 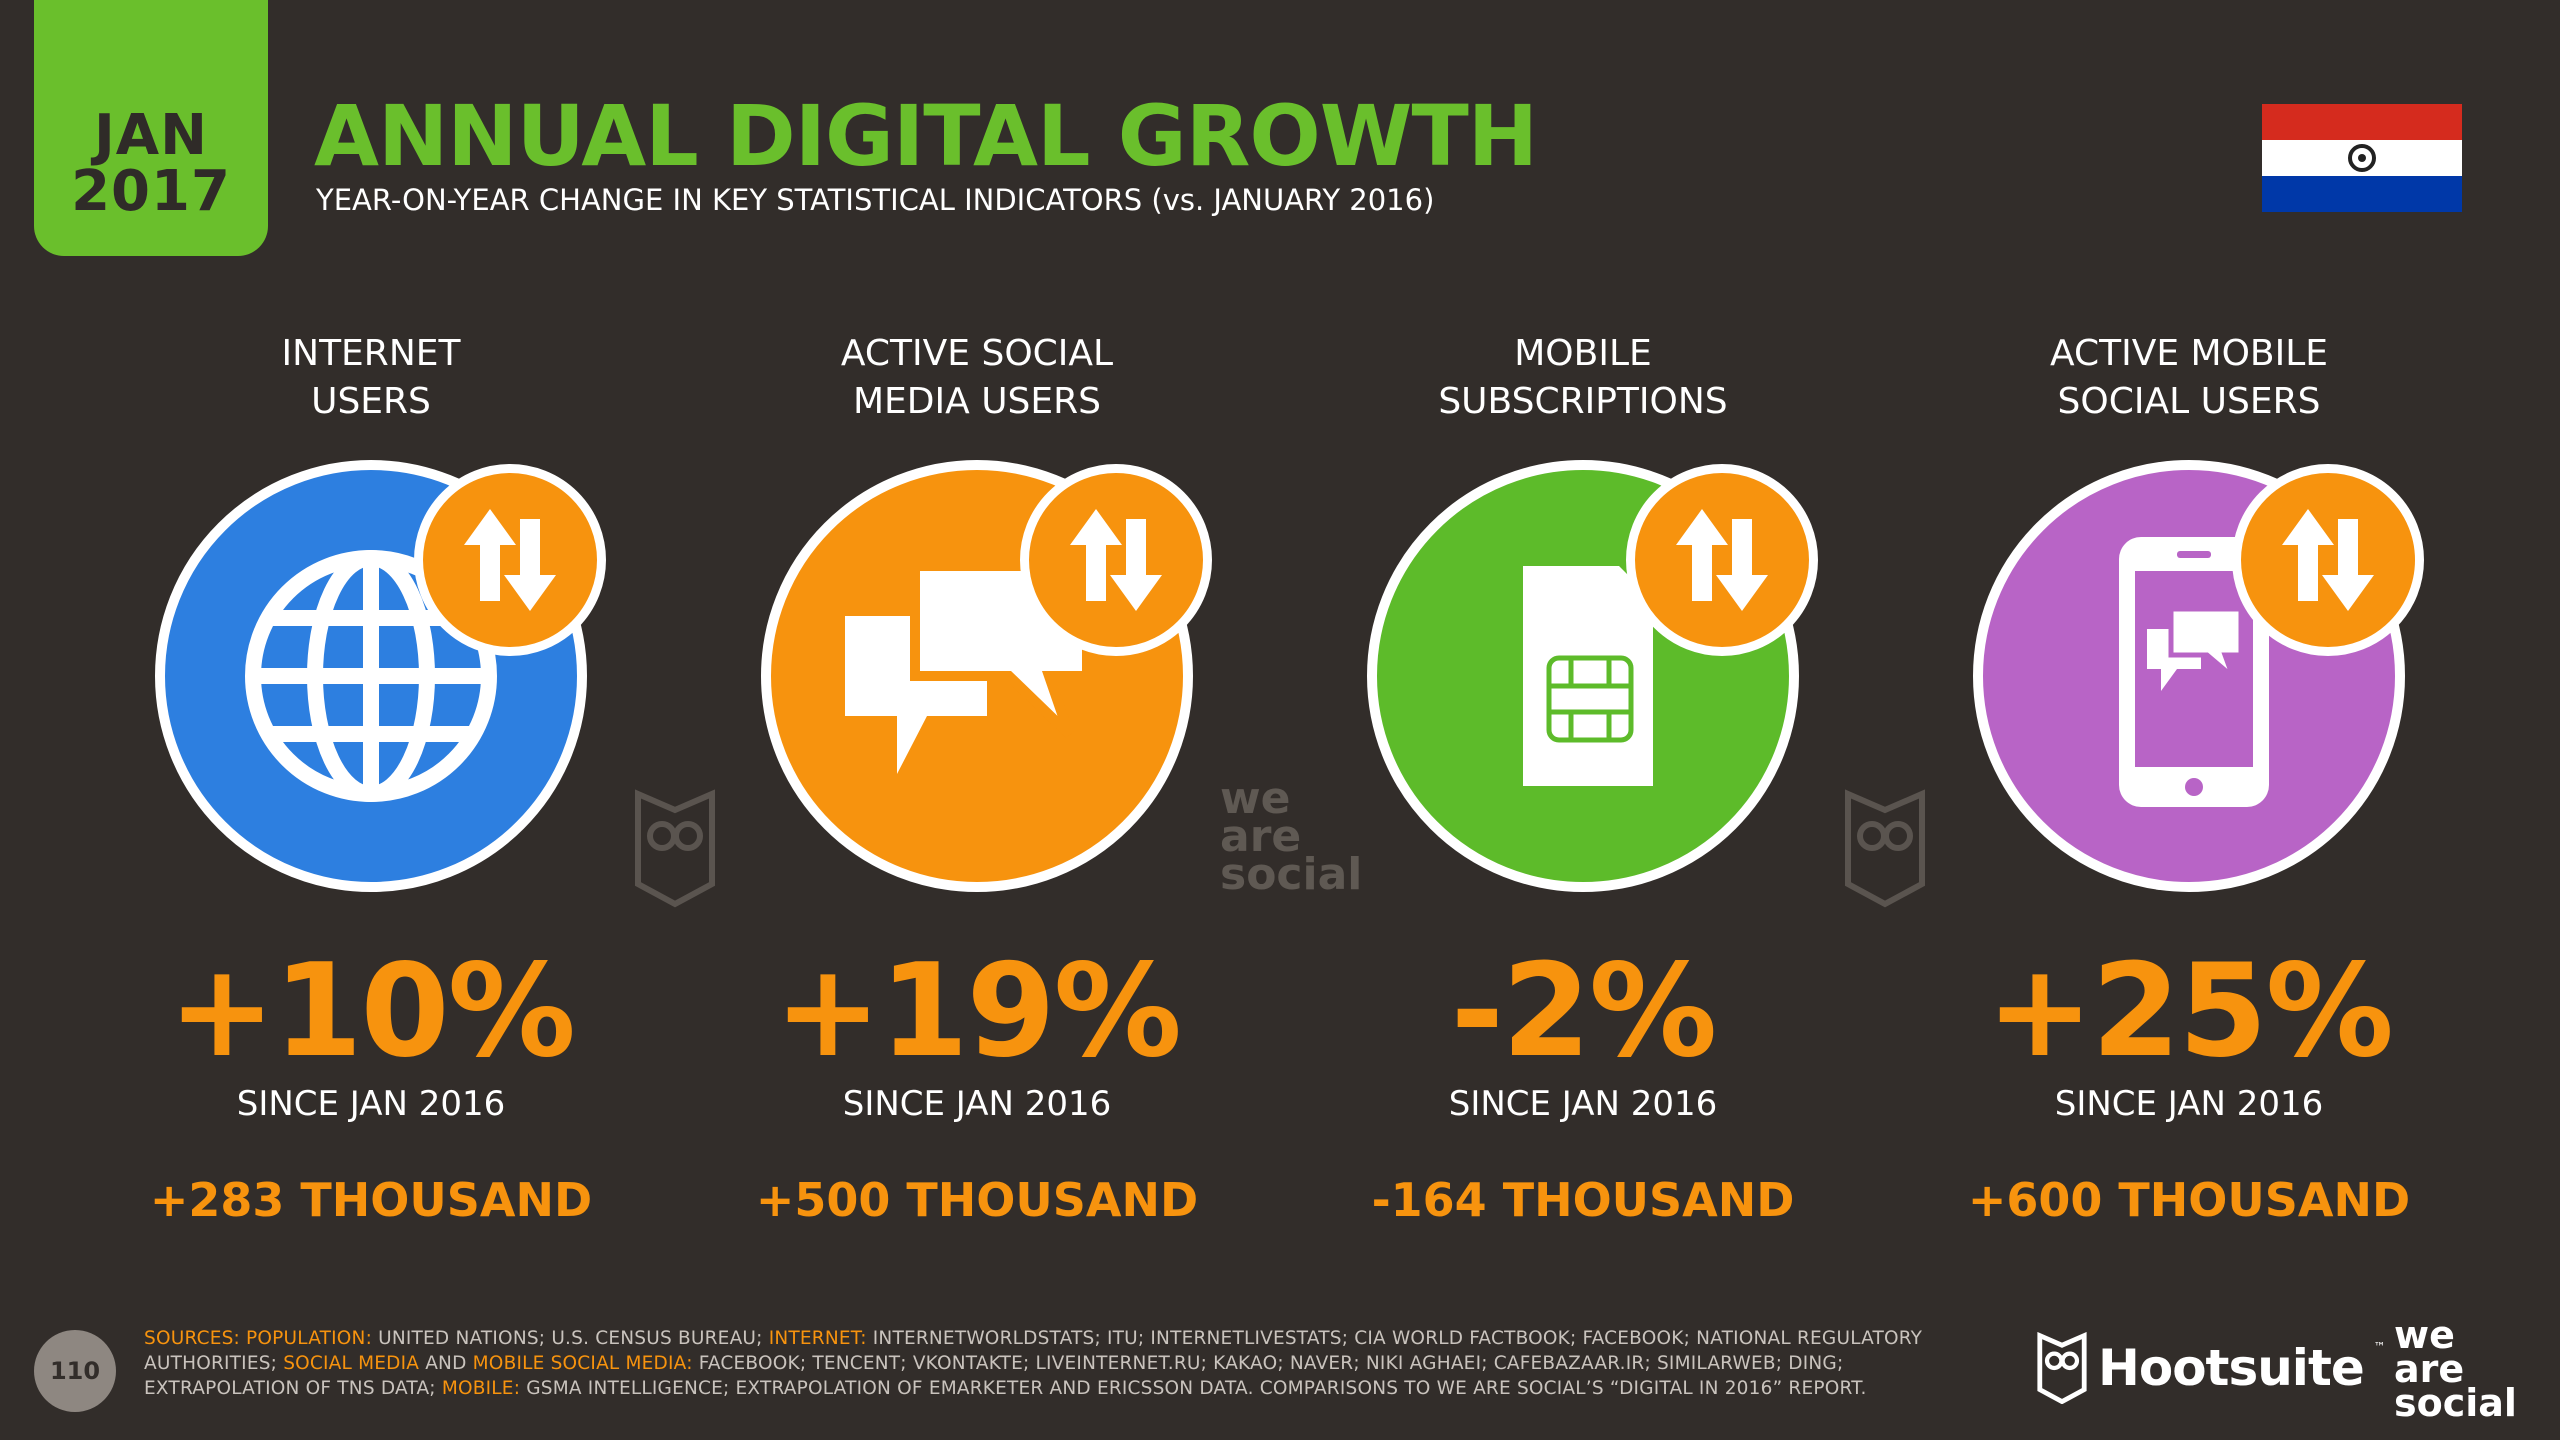 I want to click on logo-line: are, so click(x=2429, y=1369).